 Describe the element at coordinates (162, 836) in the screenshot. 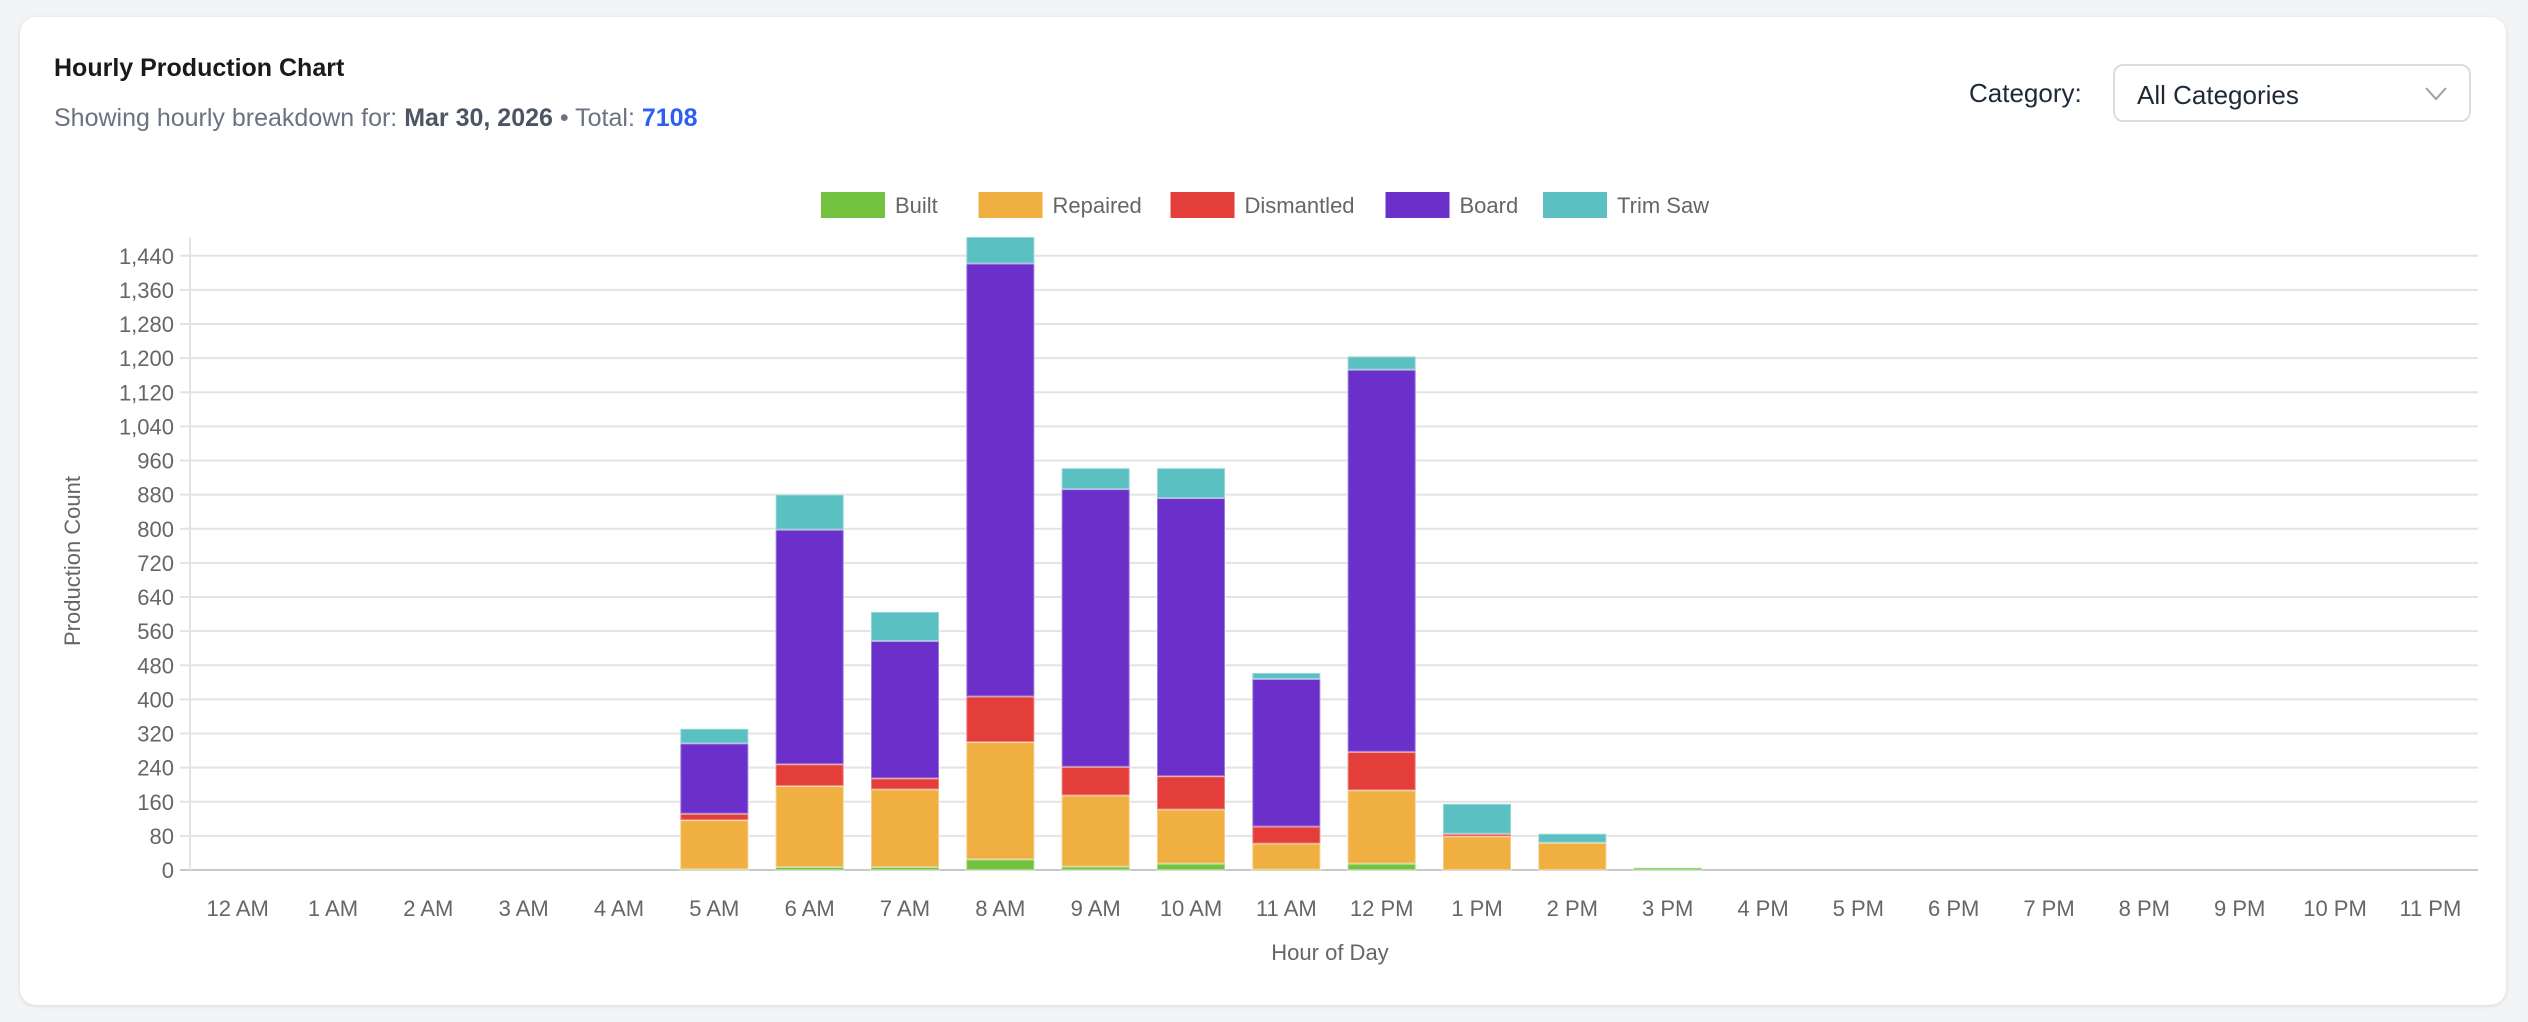

I see `y-tick-label: 80` at that location.